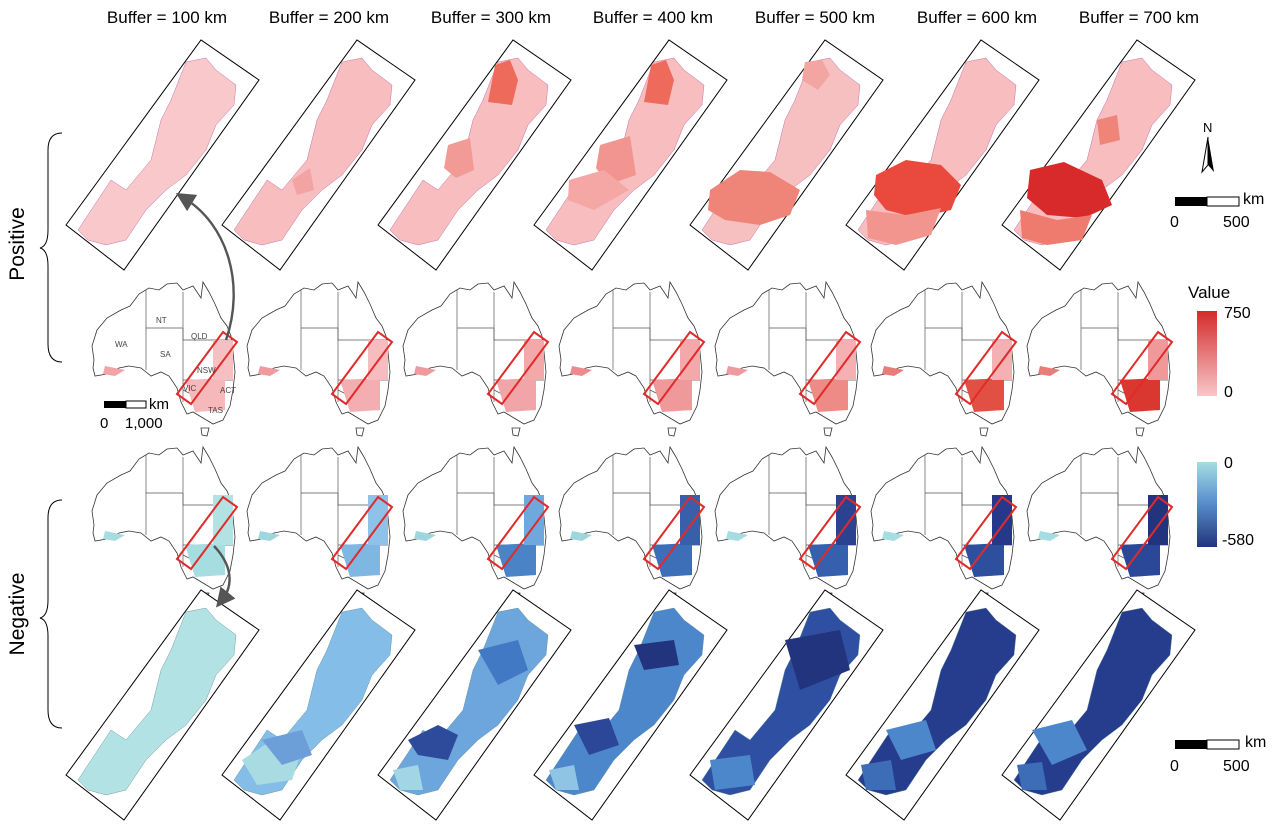  Describe the element at coordinates (1207, 504) in the screenshot. I see `legend-negative-colorbar` at that location.